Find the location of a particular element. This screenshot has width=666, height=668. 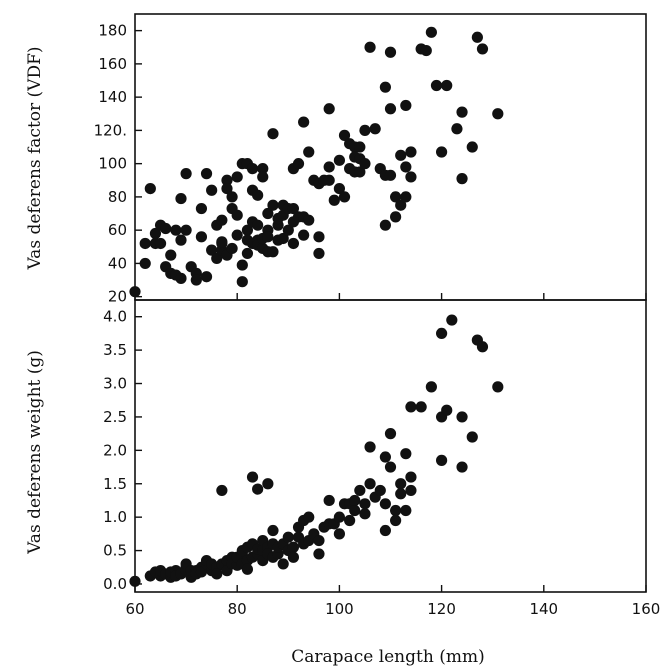

bottom-y-tick-label: 0.5 is located at coordinates (115, 551).